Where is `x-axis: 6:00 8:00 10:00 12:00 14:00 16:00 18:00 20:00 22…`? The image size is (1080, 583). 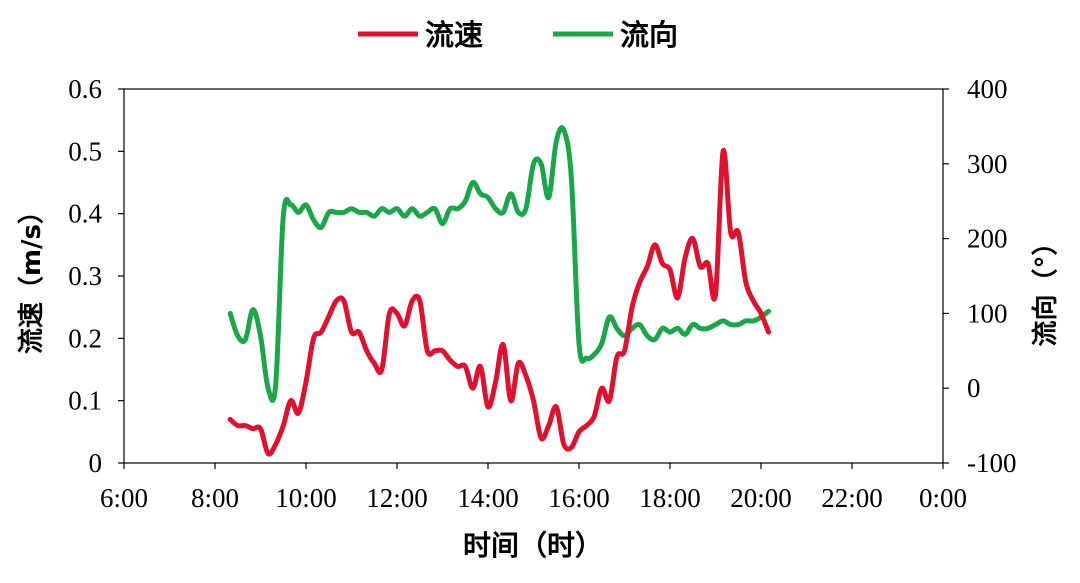 x-axis: 6:00 8:00 10:00 12:00 14:00 16:00 18:00 20:00 22… is located at coordinates (533, 488).